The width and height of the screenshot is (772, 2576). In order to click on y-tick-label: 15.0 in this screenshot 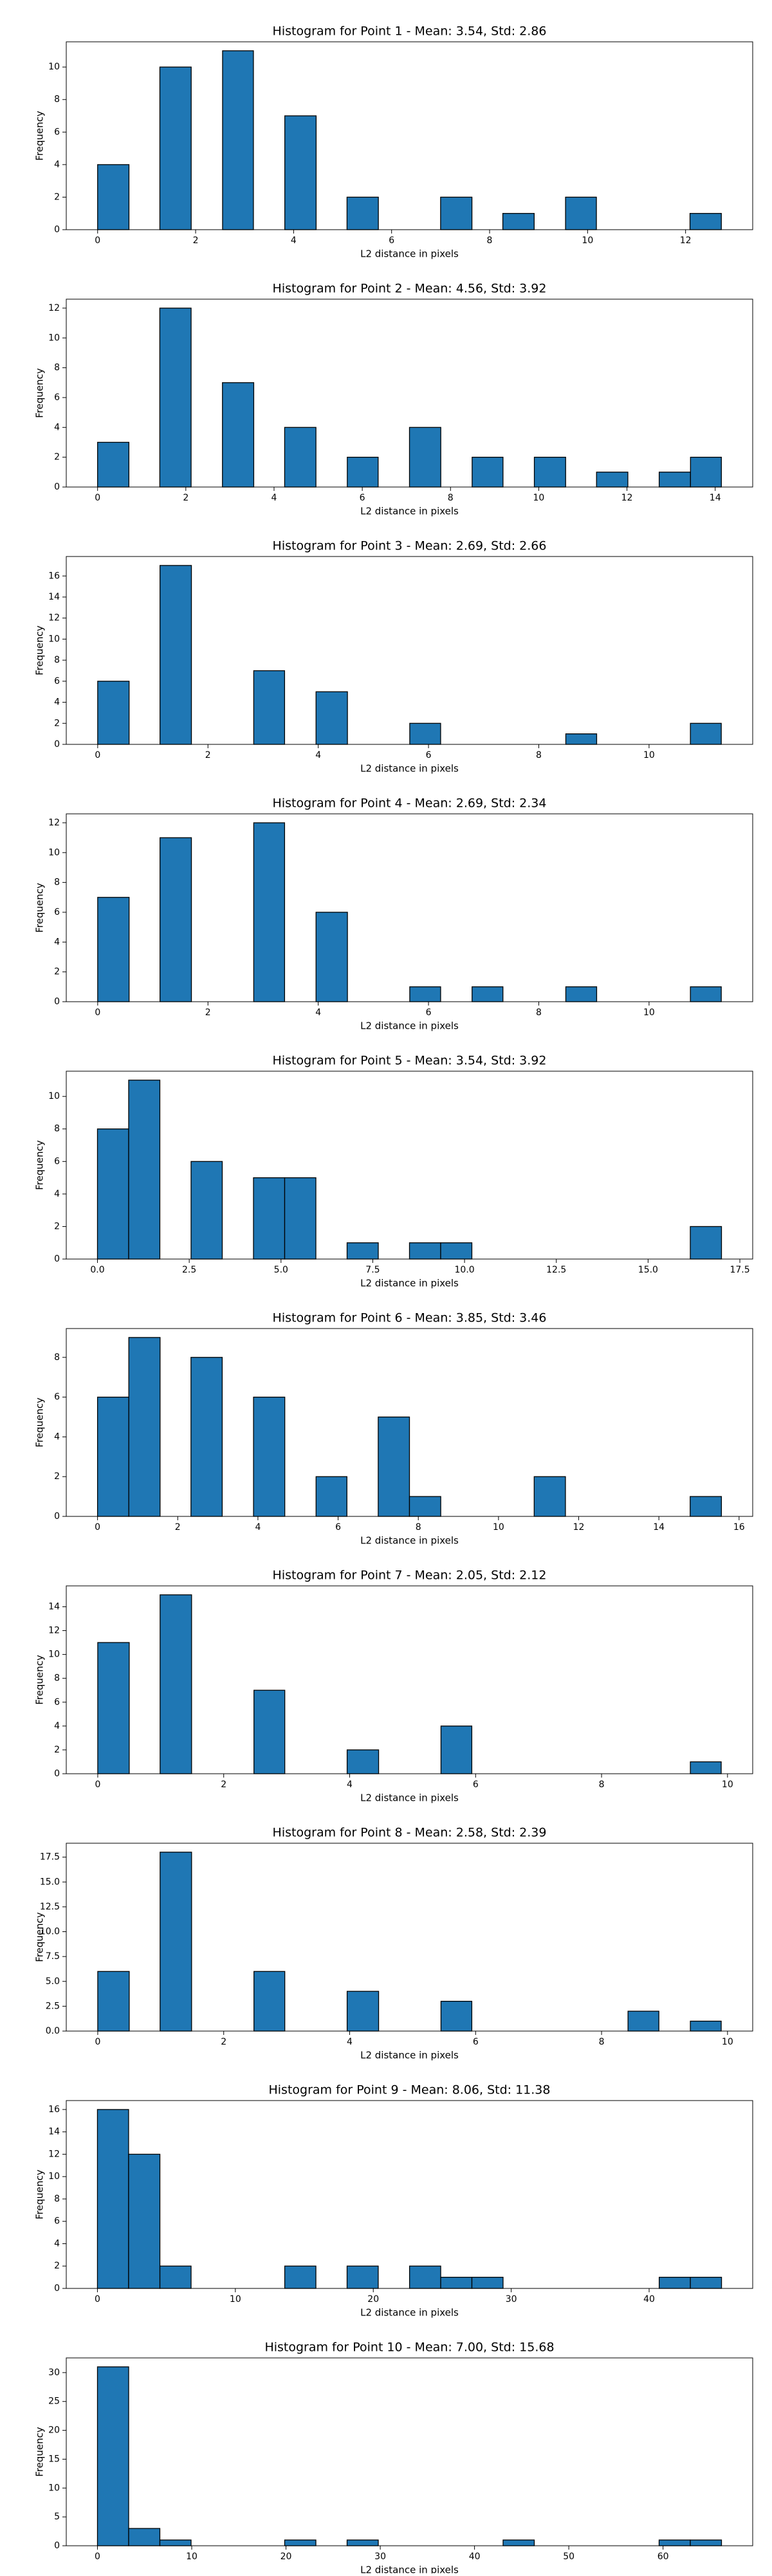, I will do `click(50, 1882)`.